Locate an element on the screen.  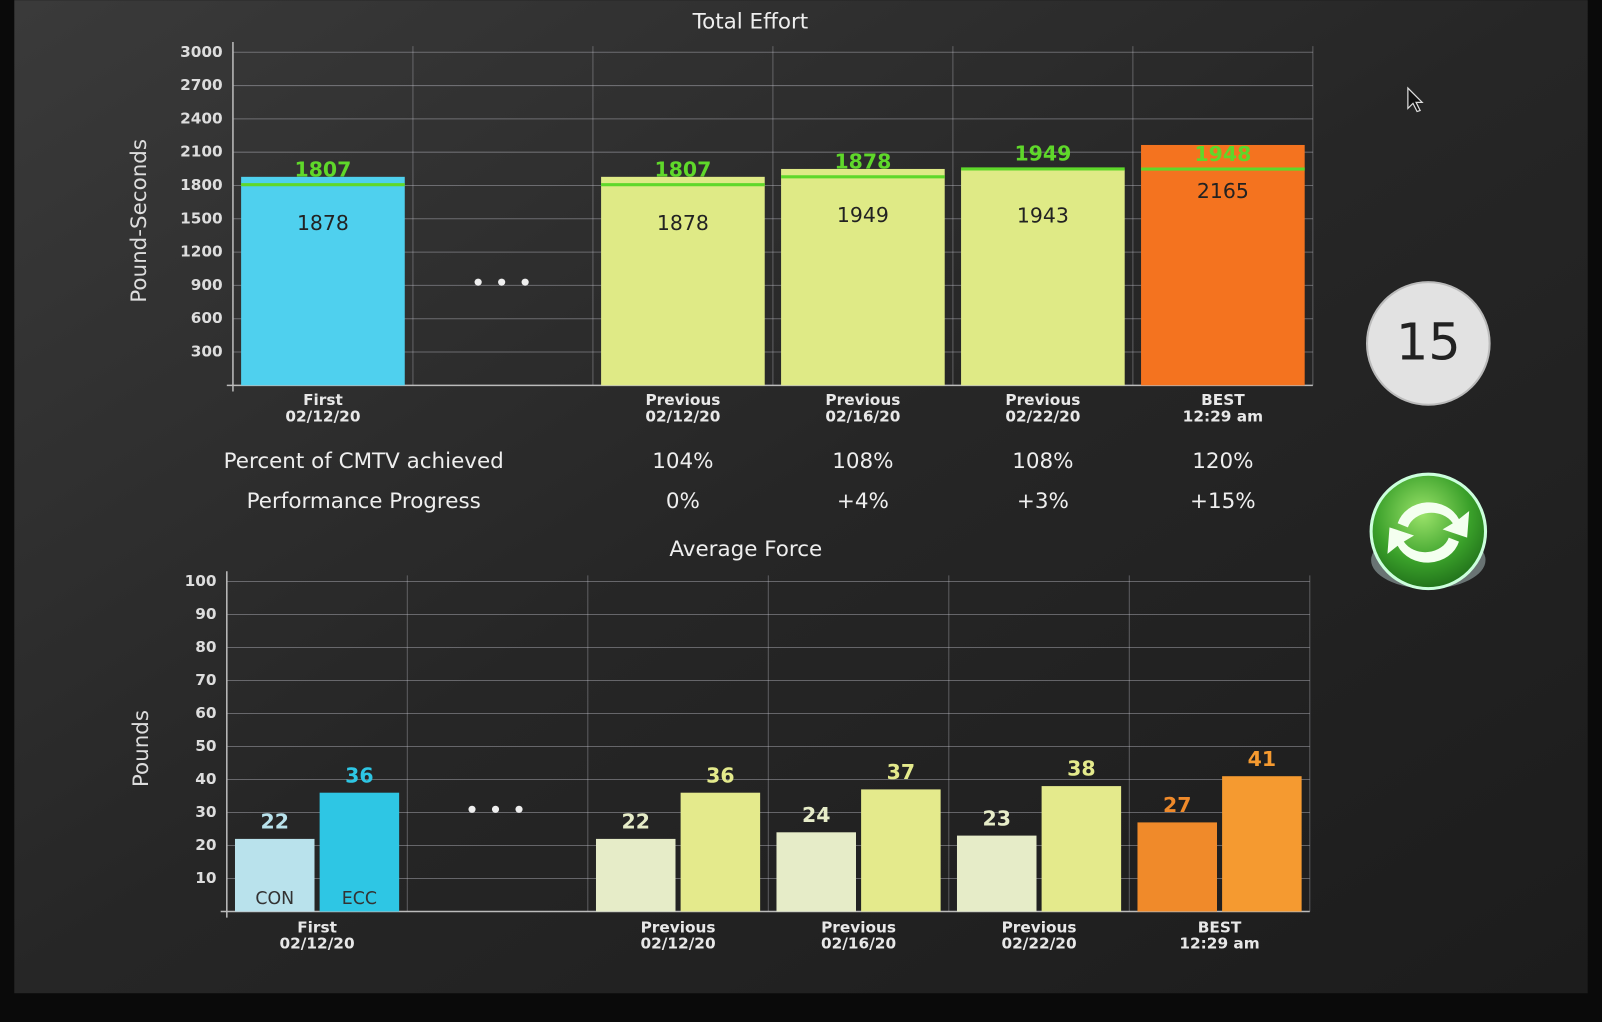
counter-badge is located at coordinates (1428, 343).